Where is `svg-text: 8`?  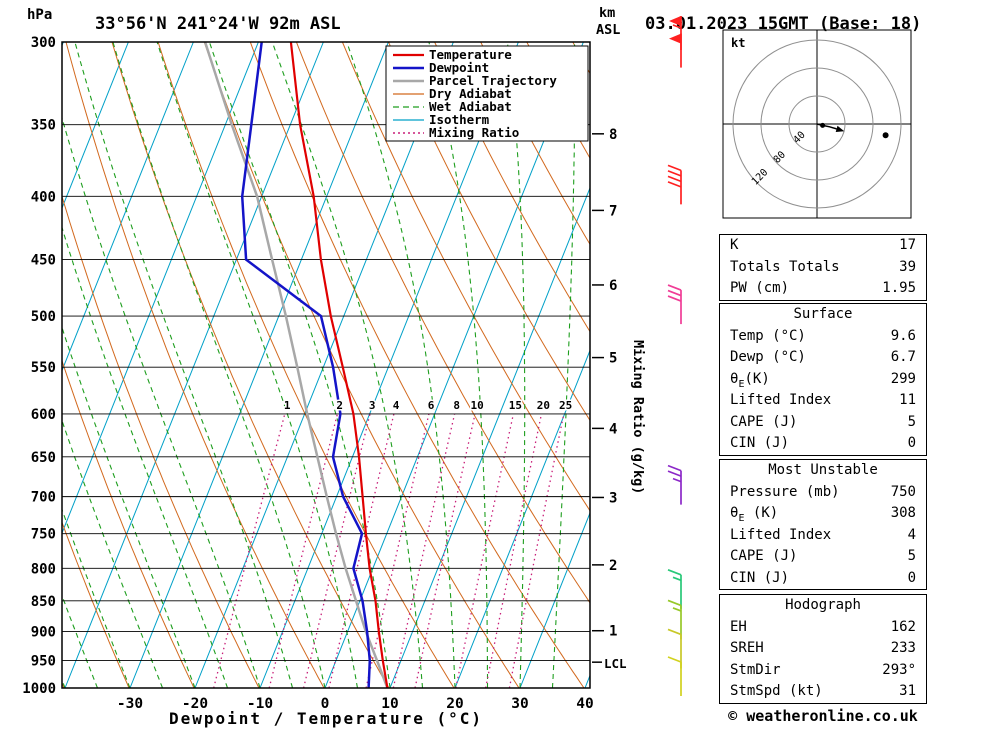 svg-text: 8 is located at coordinates (613, 135).